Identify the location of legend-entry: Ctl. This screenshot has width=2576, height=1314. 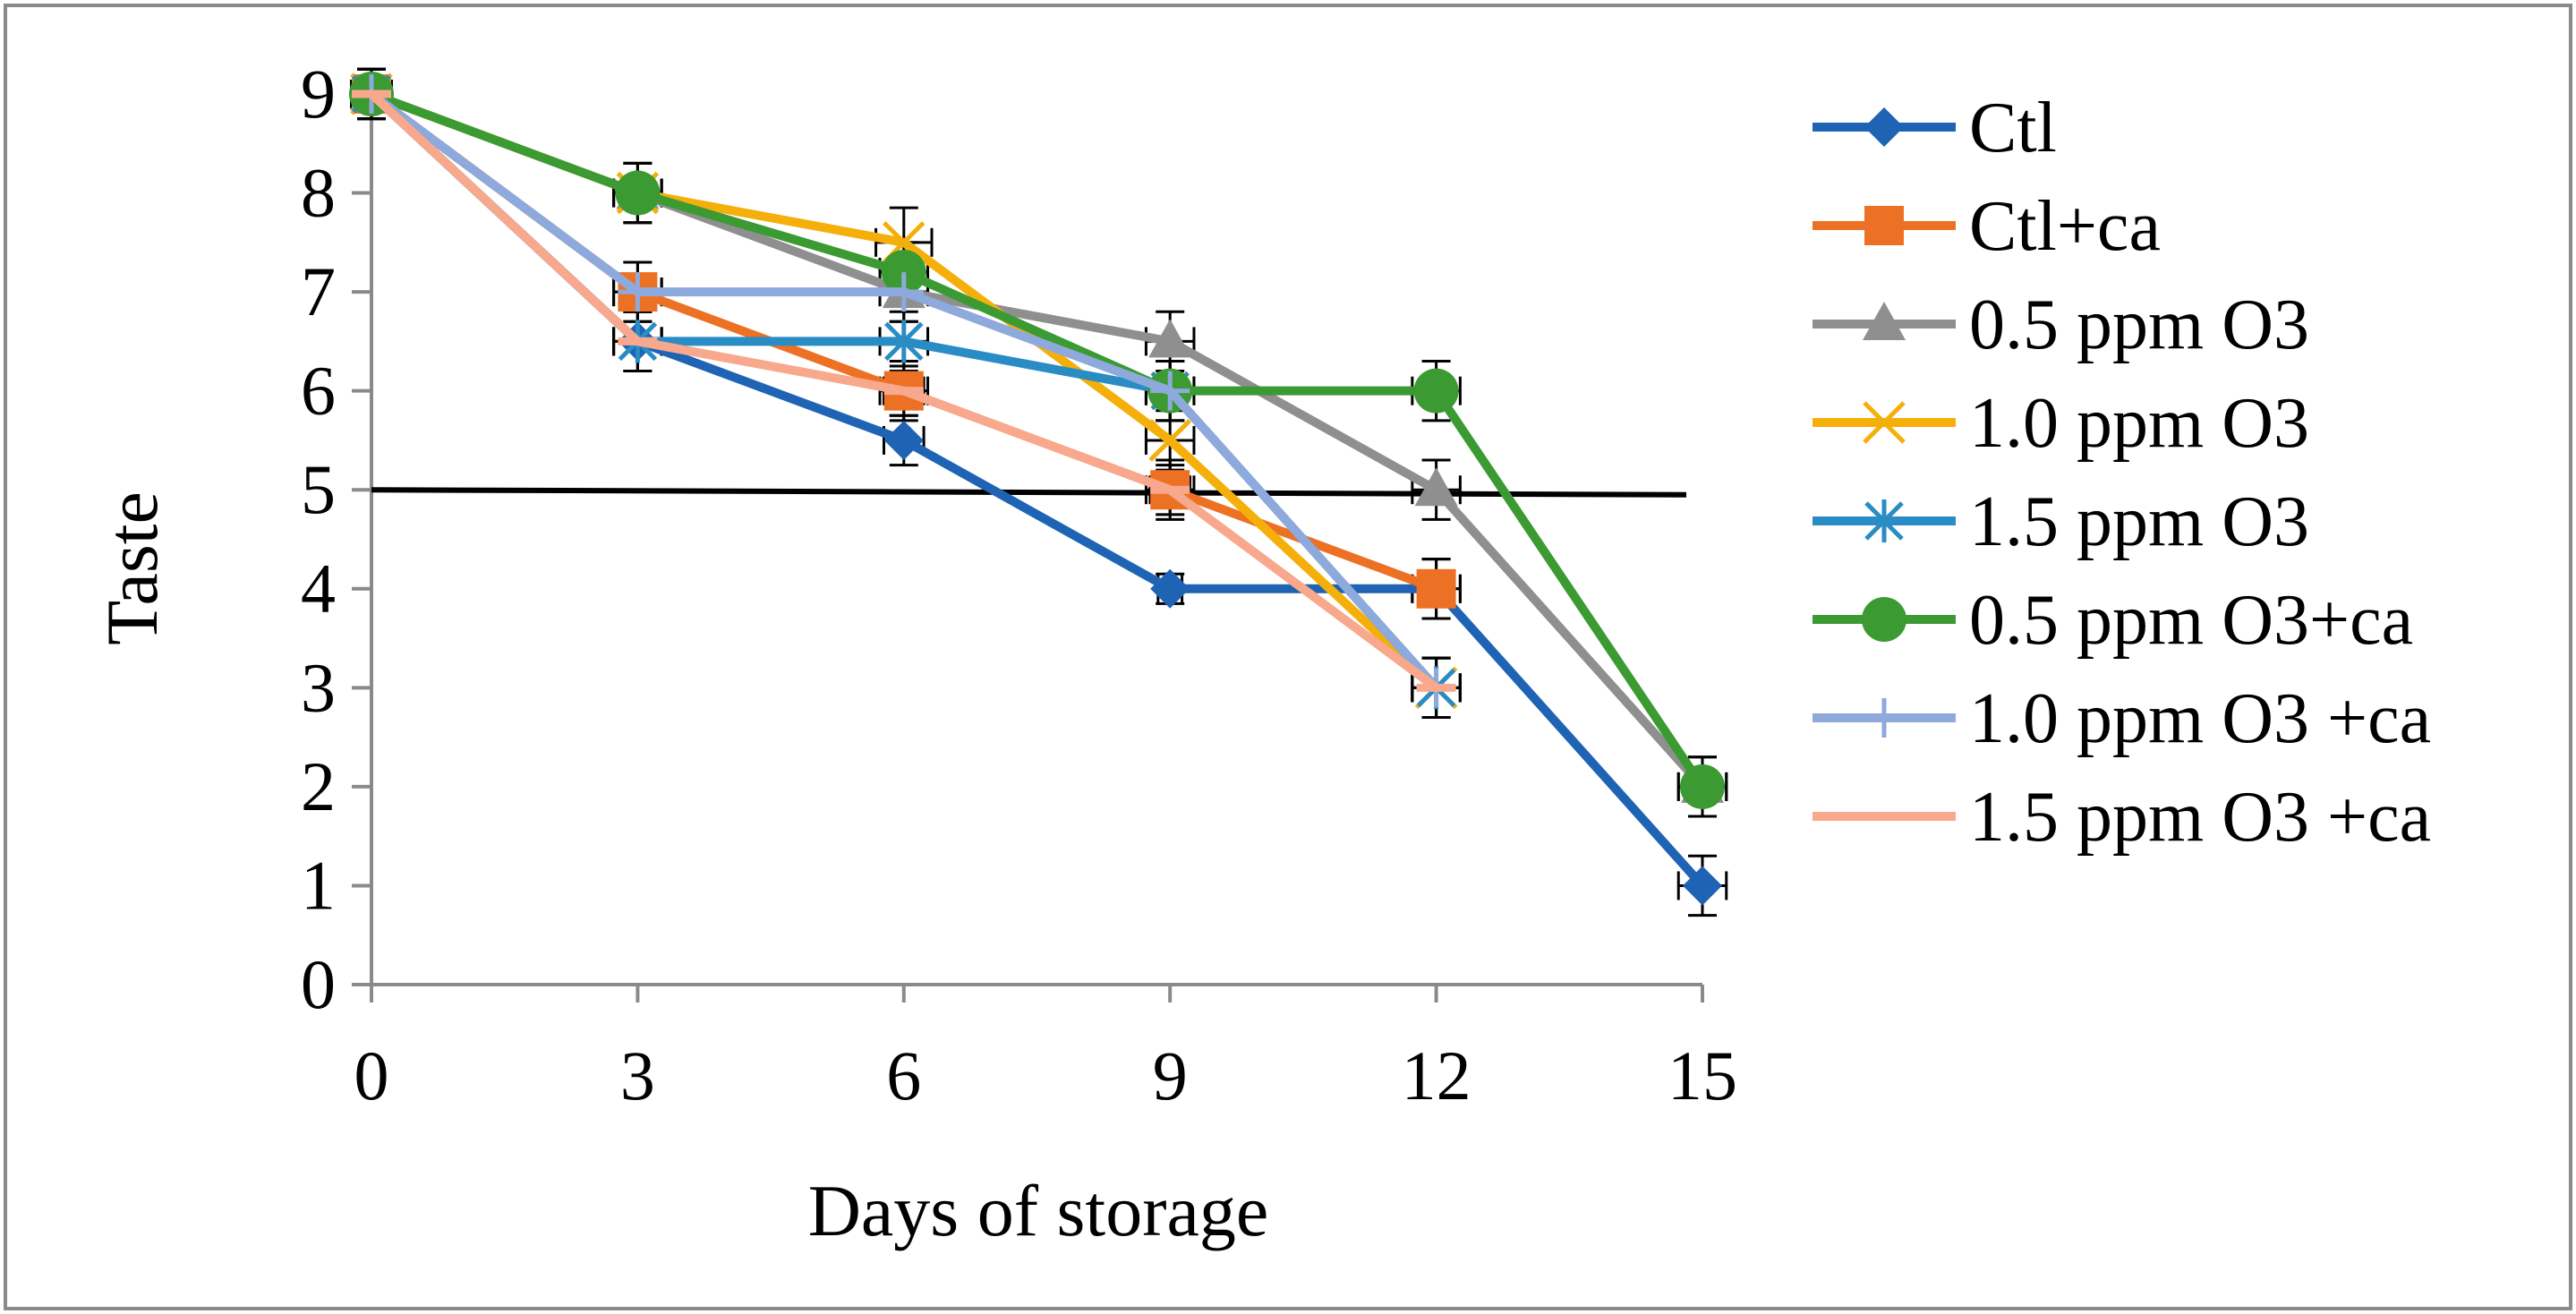
(1935, 128).